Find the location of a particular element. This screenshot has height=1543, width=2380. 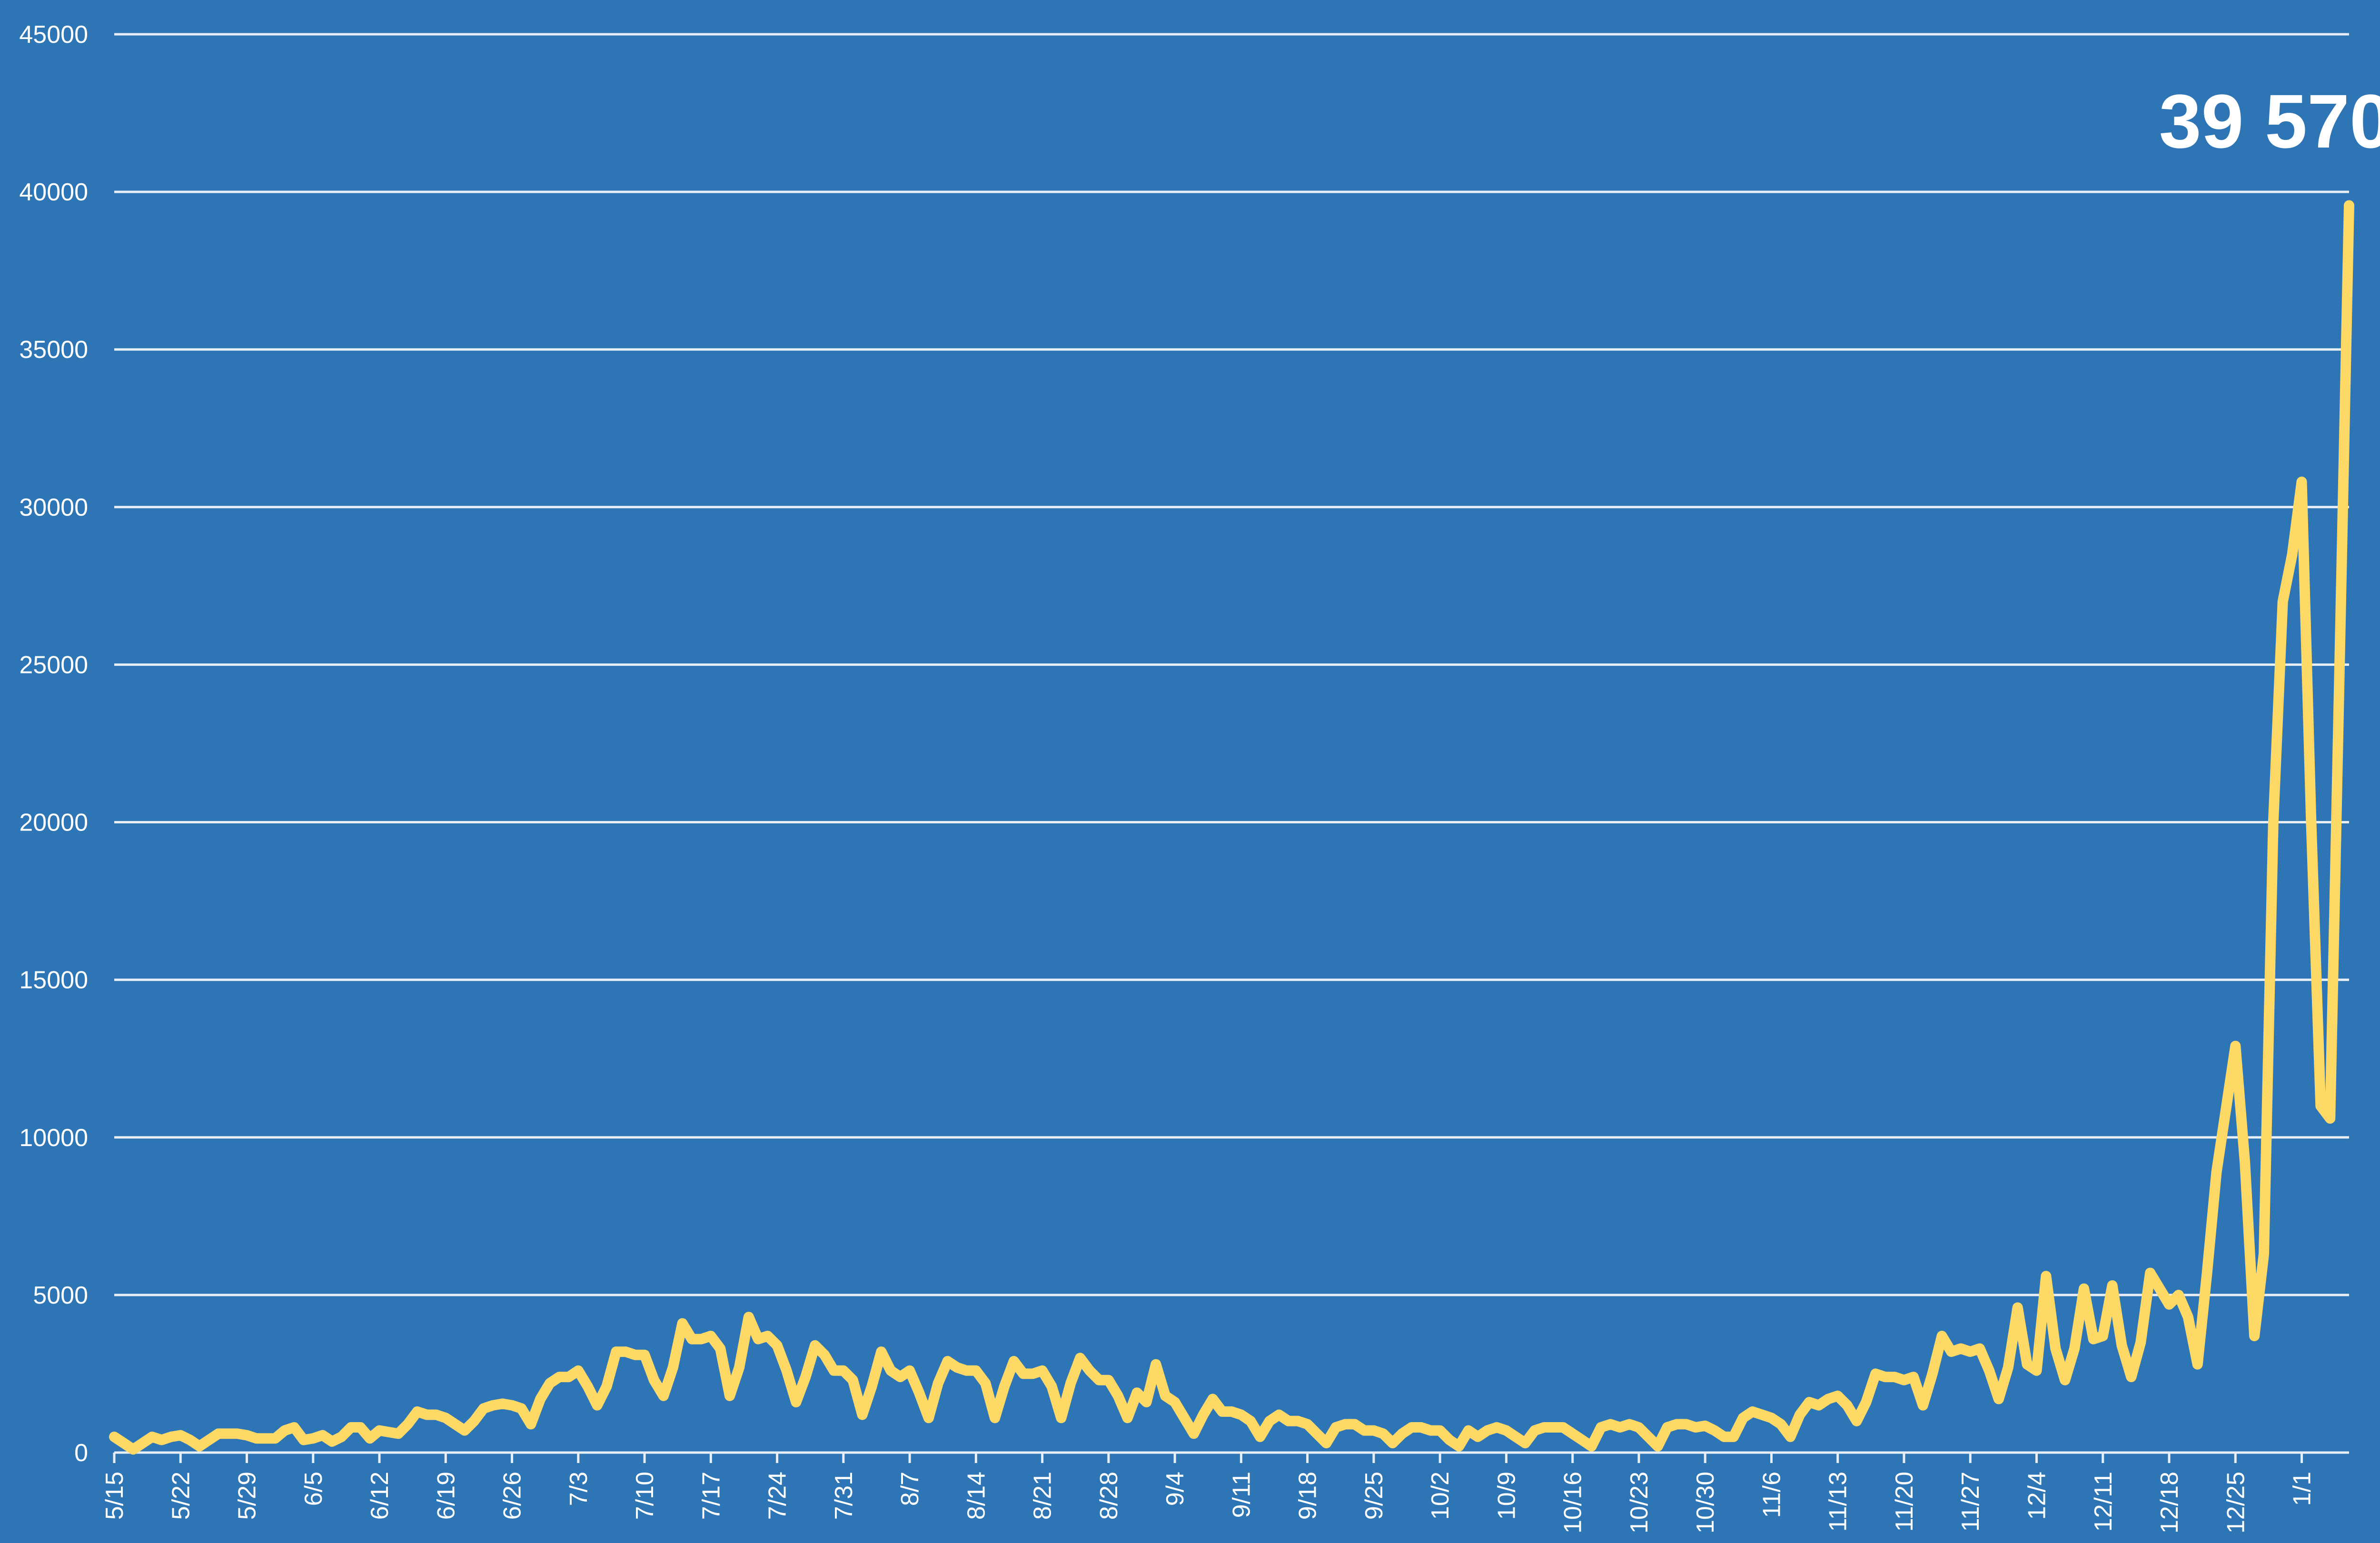

x-tick-label: 11/13 is located at coordinates (1838, 1502).